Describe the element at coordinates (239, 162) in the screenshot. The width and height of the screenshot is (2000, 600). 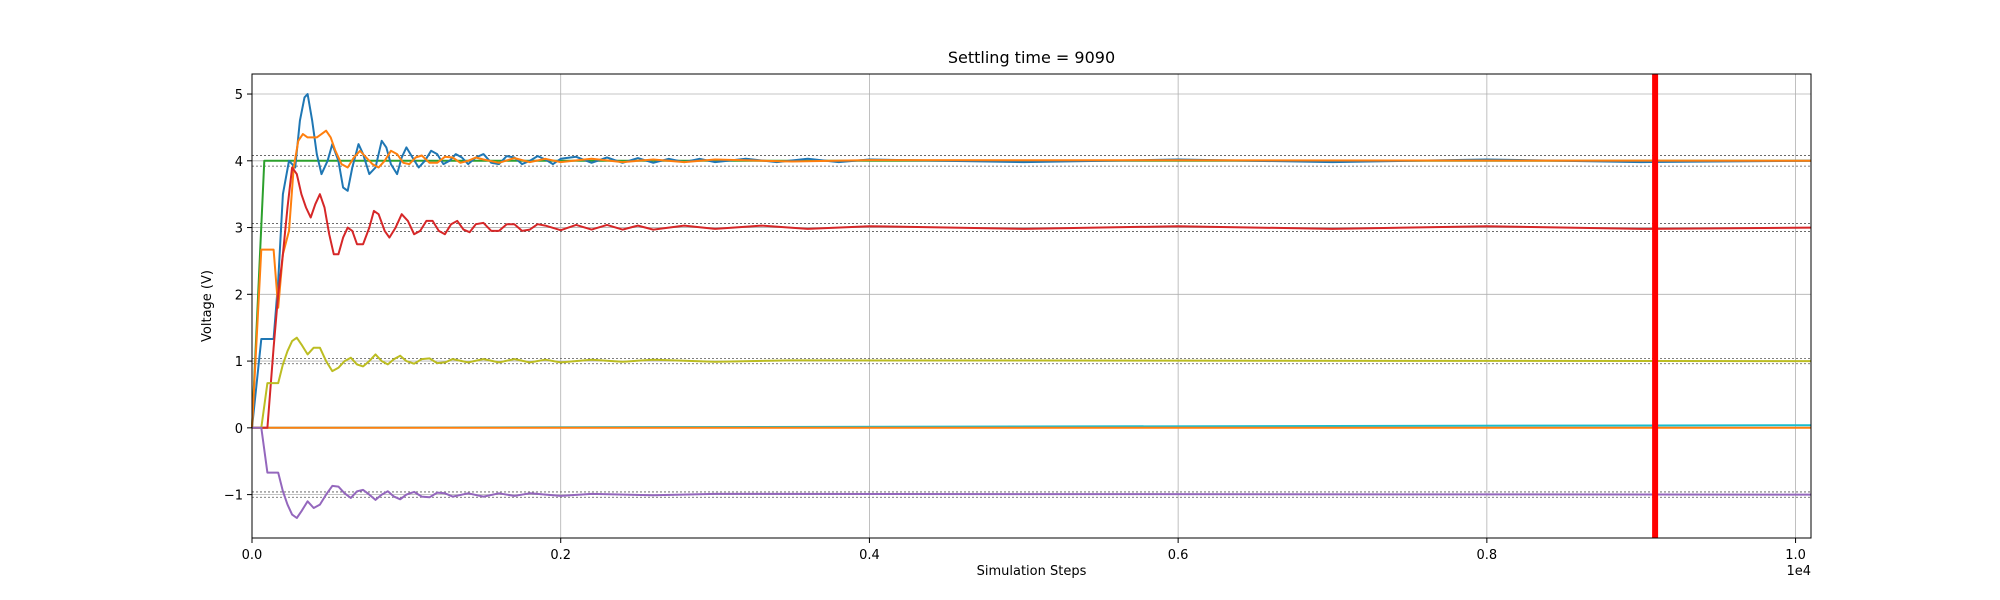
I see `y-tick-label: 4` at that location.